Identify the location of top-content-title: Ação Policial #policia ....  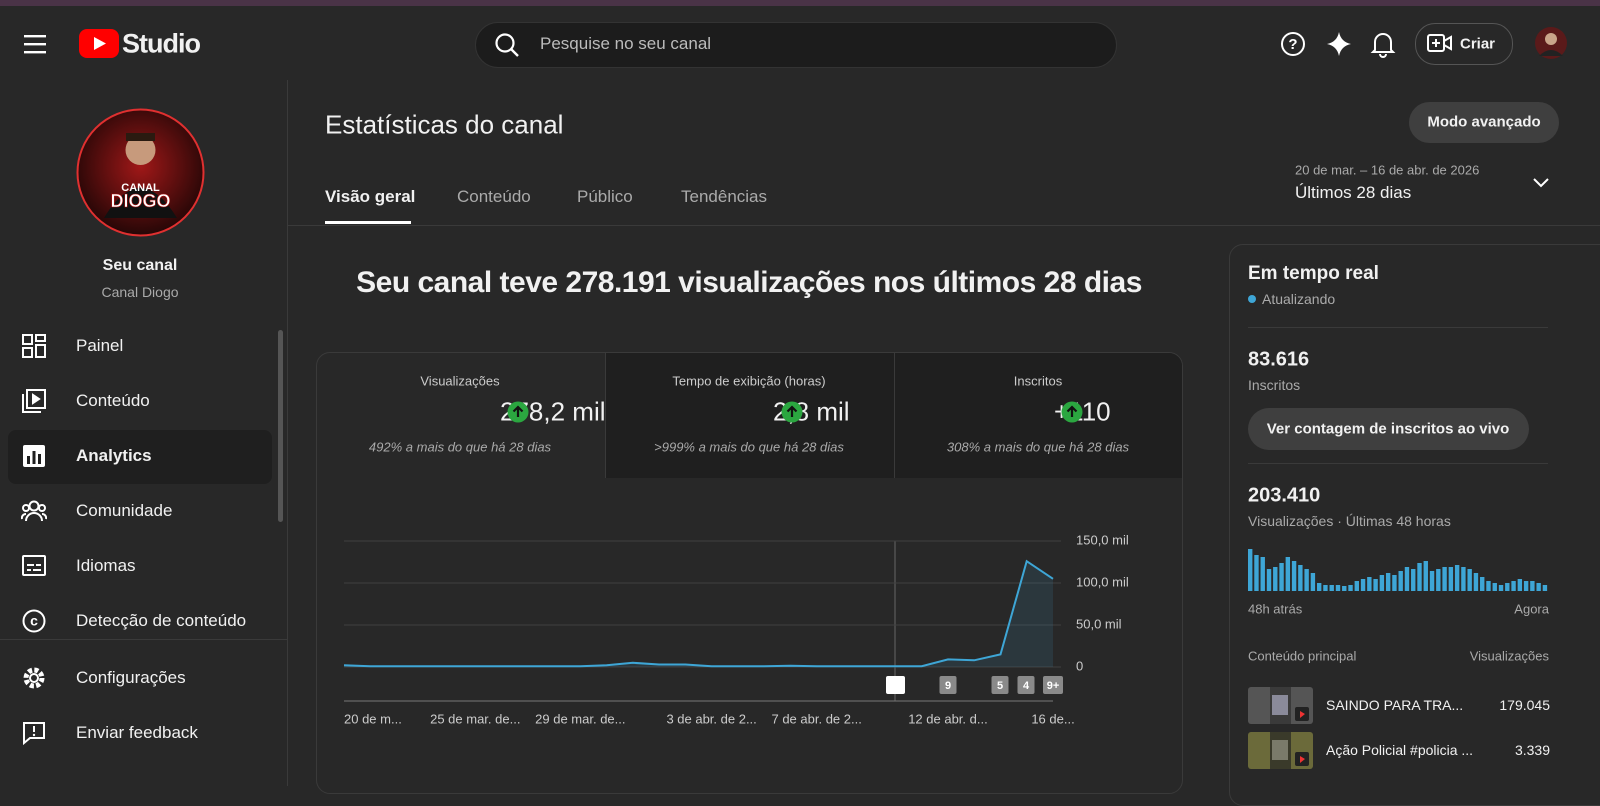
(1400, 750).